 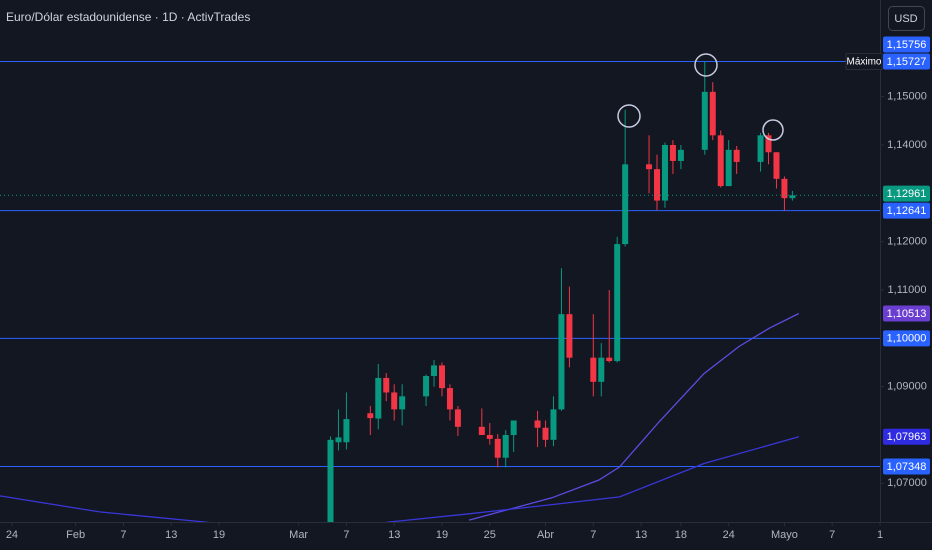 I want to click on price-label-text: 1,10513, so click(x=907, y=314).